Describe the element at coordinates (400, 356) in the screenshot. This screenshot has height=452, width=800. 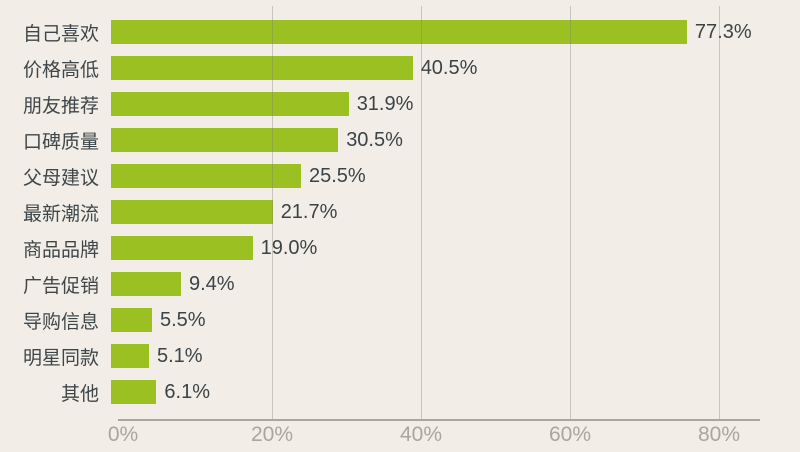
I see `bar-row: 明星同款 5.1%` at that location.